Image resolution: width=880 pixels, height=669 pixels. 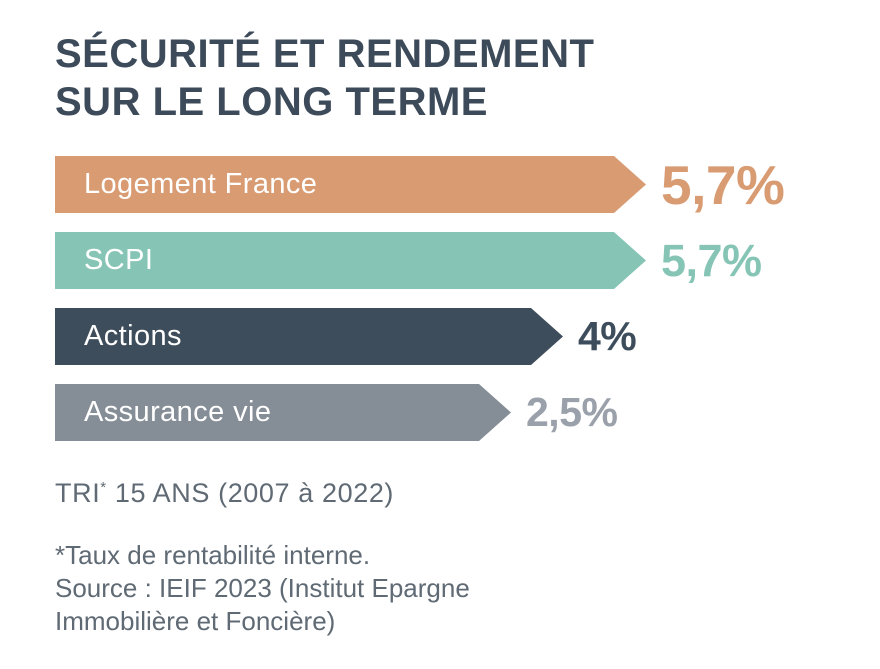 I want to click on bar-label: Assurance vie, so click(x=178, y=412).